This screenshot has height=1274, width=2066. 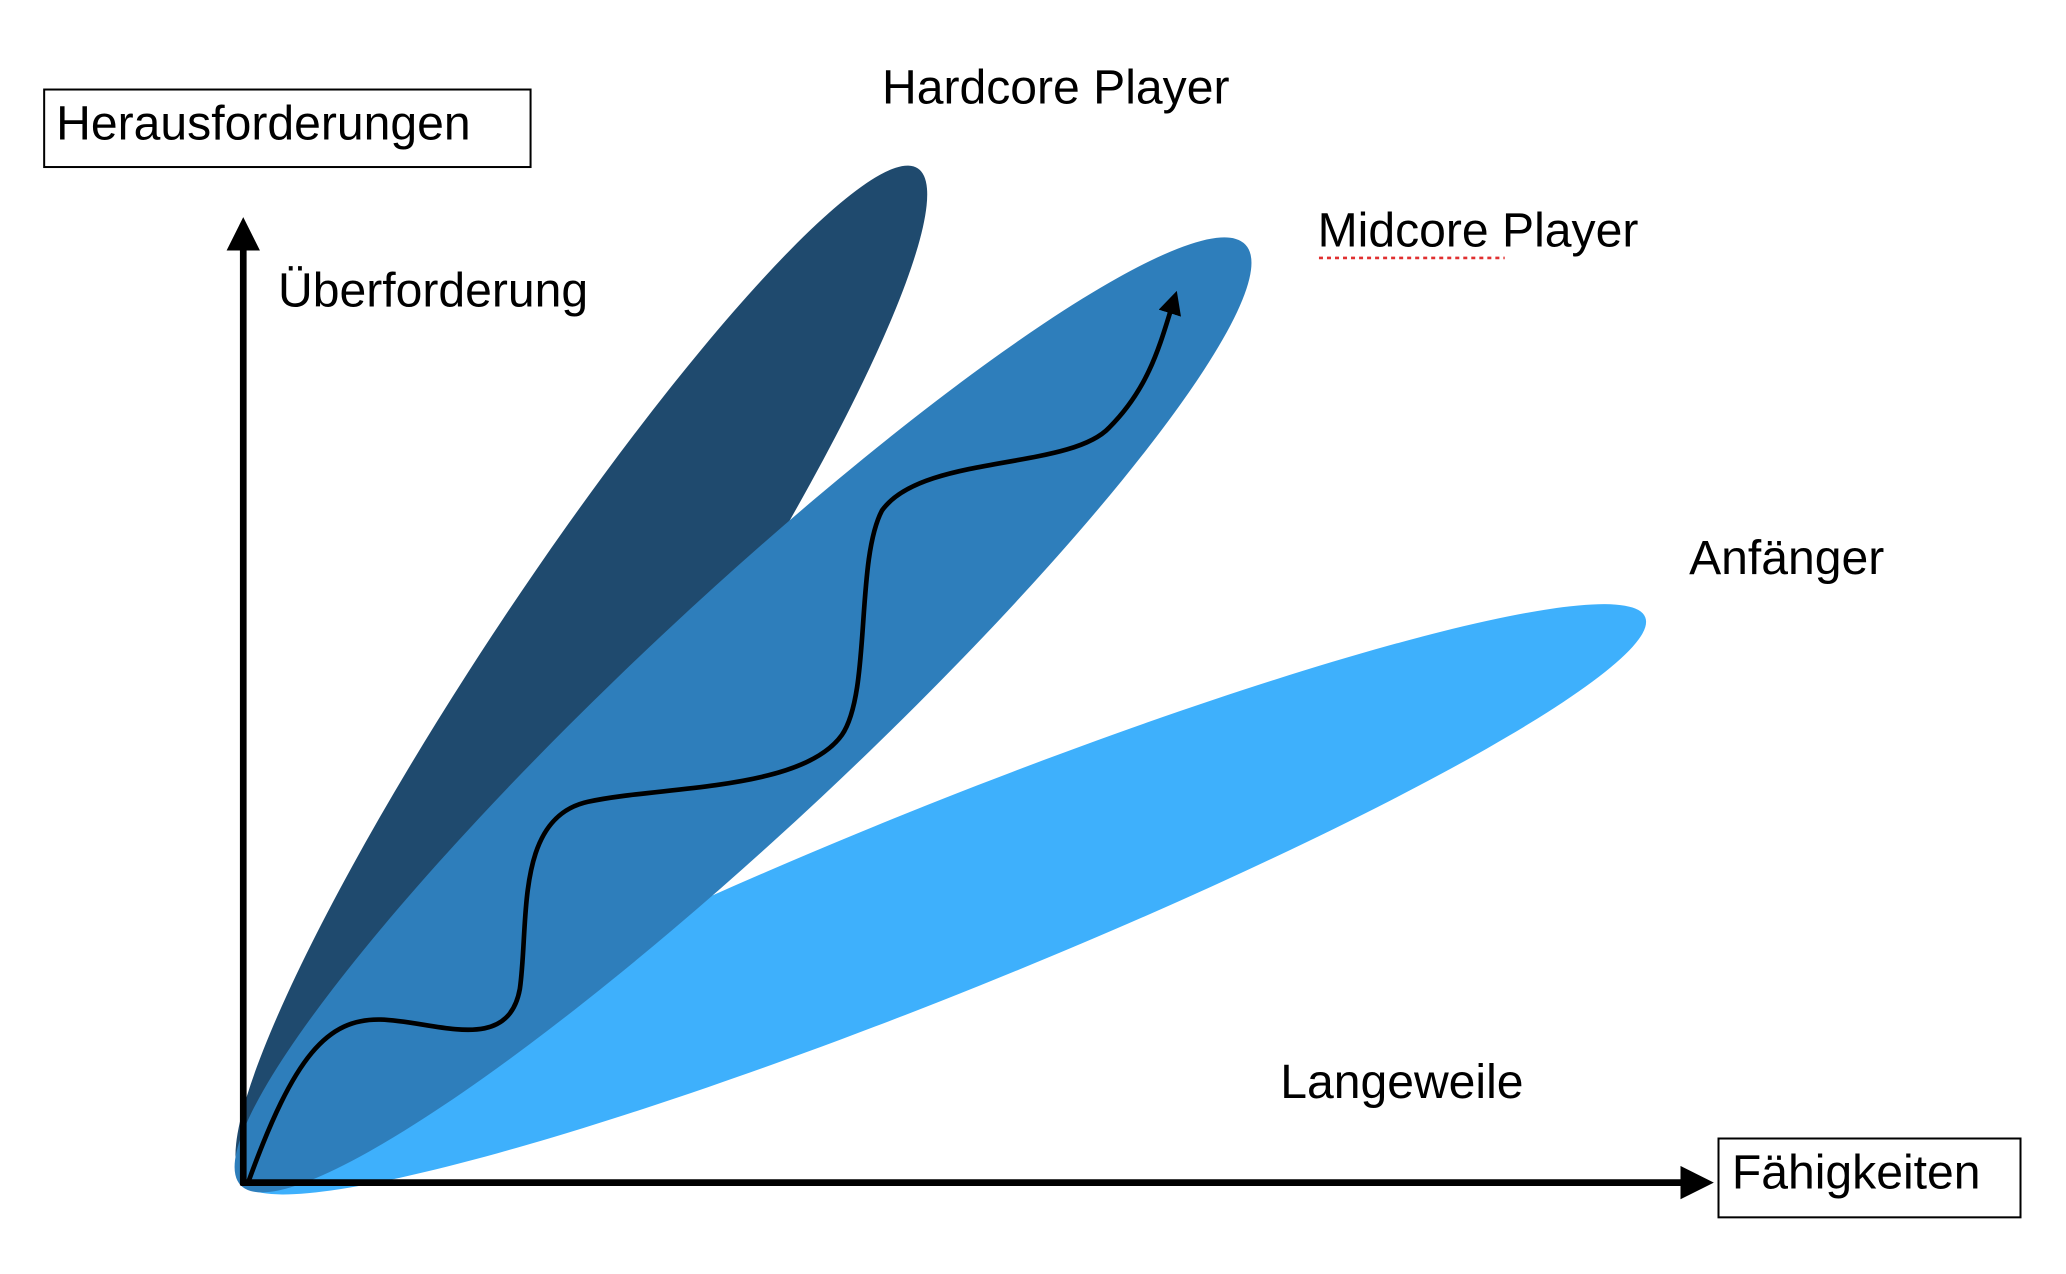 What do you see at coordinates (433, 291) in the screenshot?
I see `zone-label: Überforderung` at bounding box center [433, 291].